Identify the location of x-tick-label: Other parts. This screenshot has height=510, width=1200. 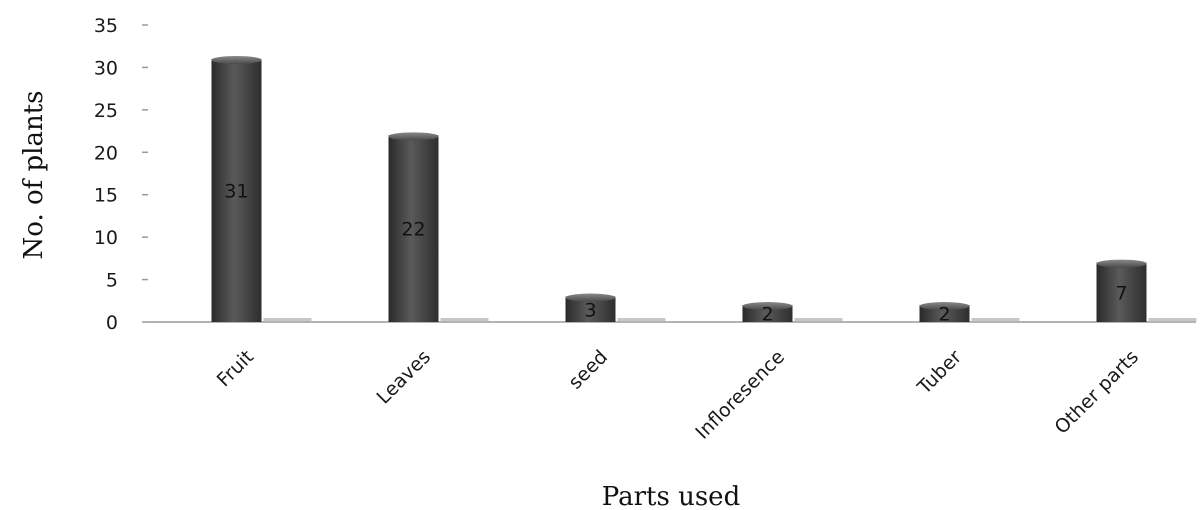
(1097, 392).